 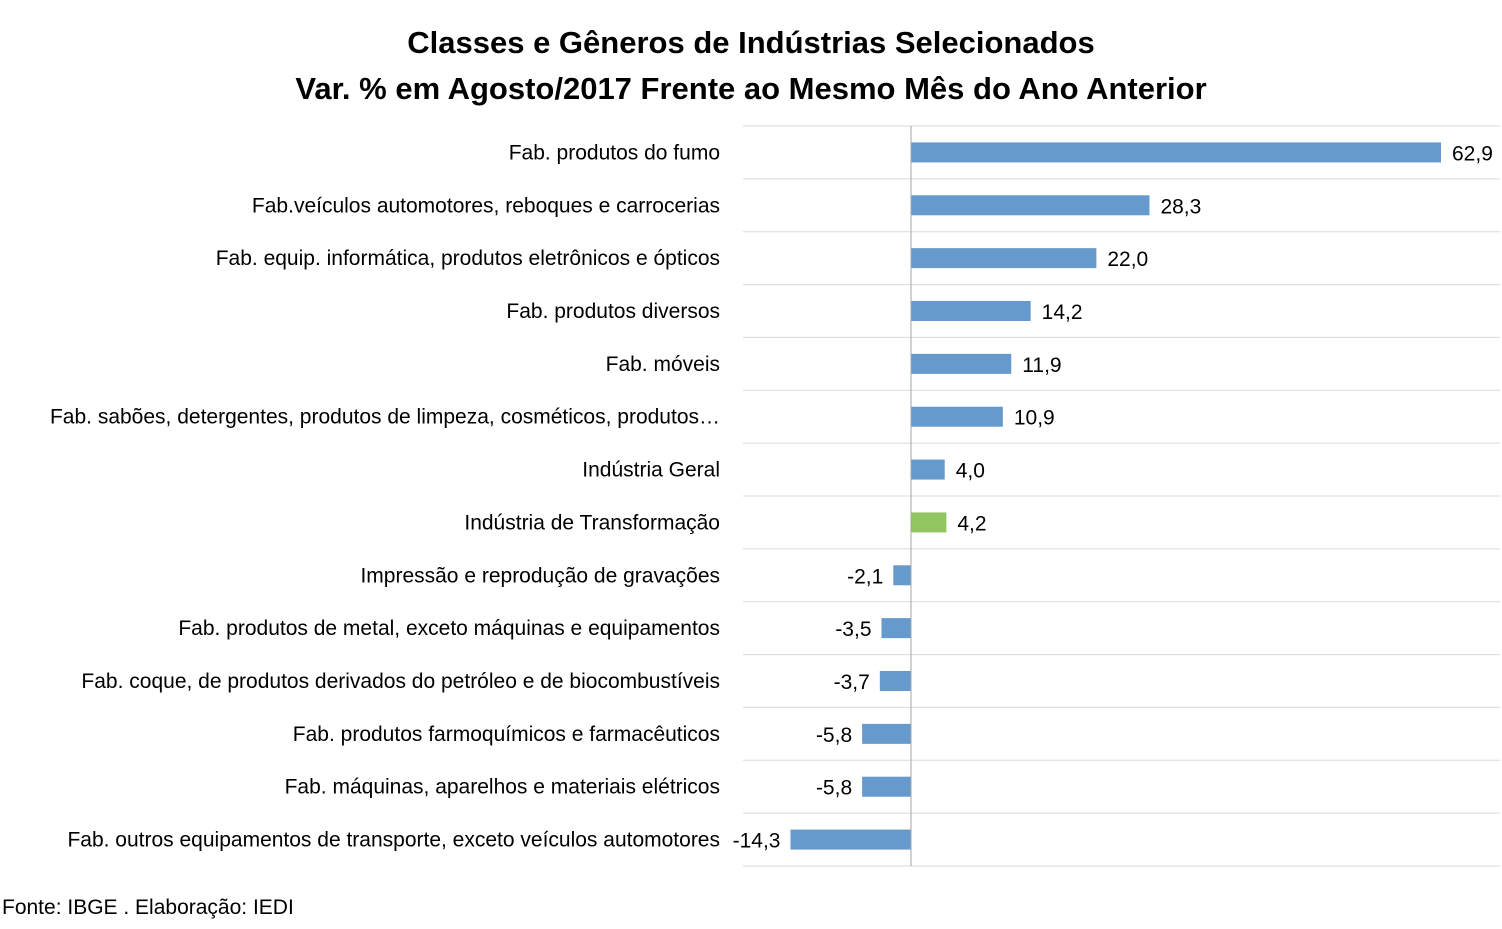 What do you see at coordinates (853, 629) in the screenshot?
I see `data-label: -3,5` at bounding box center [853, 629].